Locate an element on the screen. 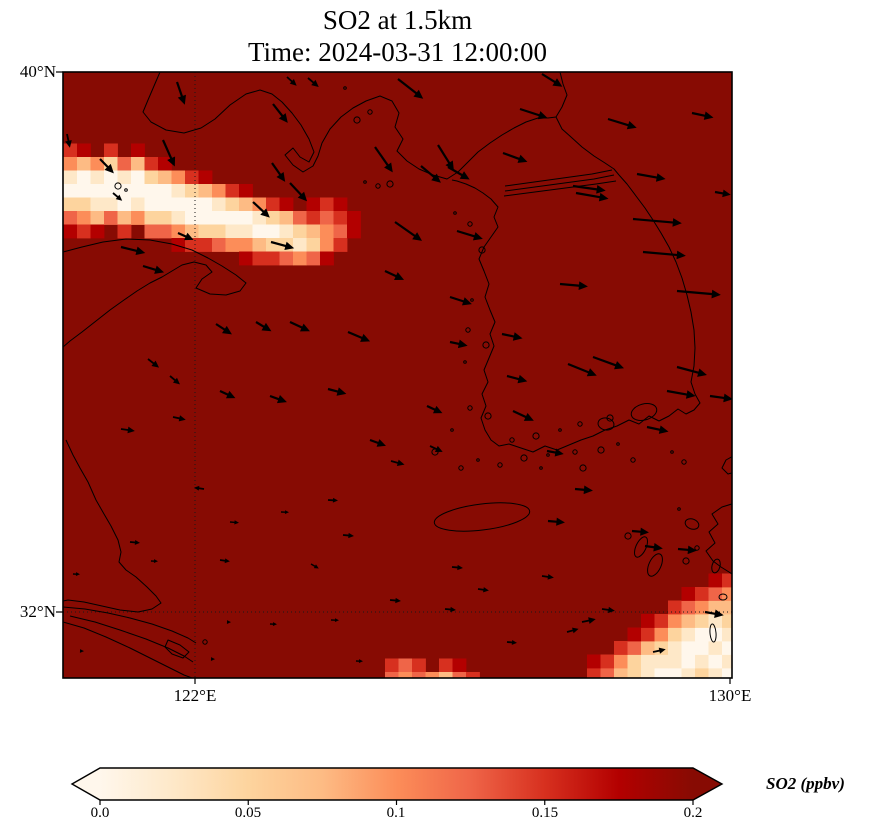 Image resolution: width=875 pixels, height=836 pixels. y-tick-label-40n: 40°N is located at coordinates (37, 71).